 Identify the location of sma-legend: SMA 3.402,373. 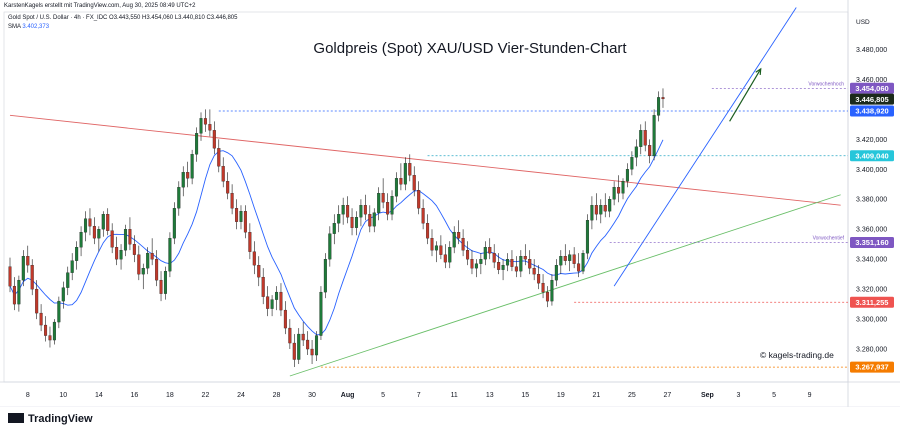
(28, 27).